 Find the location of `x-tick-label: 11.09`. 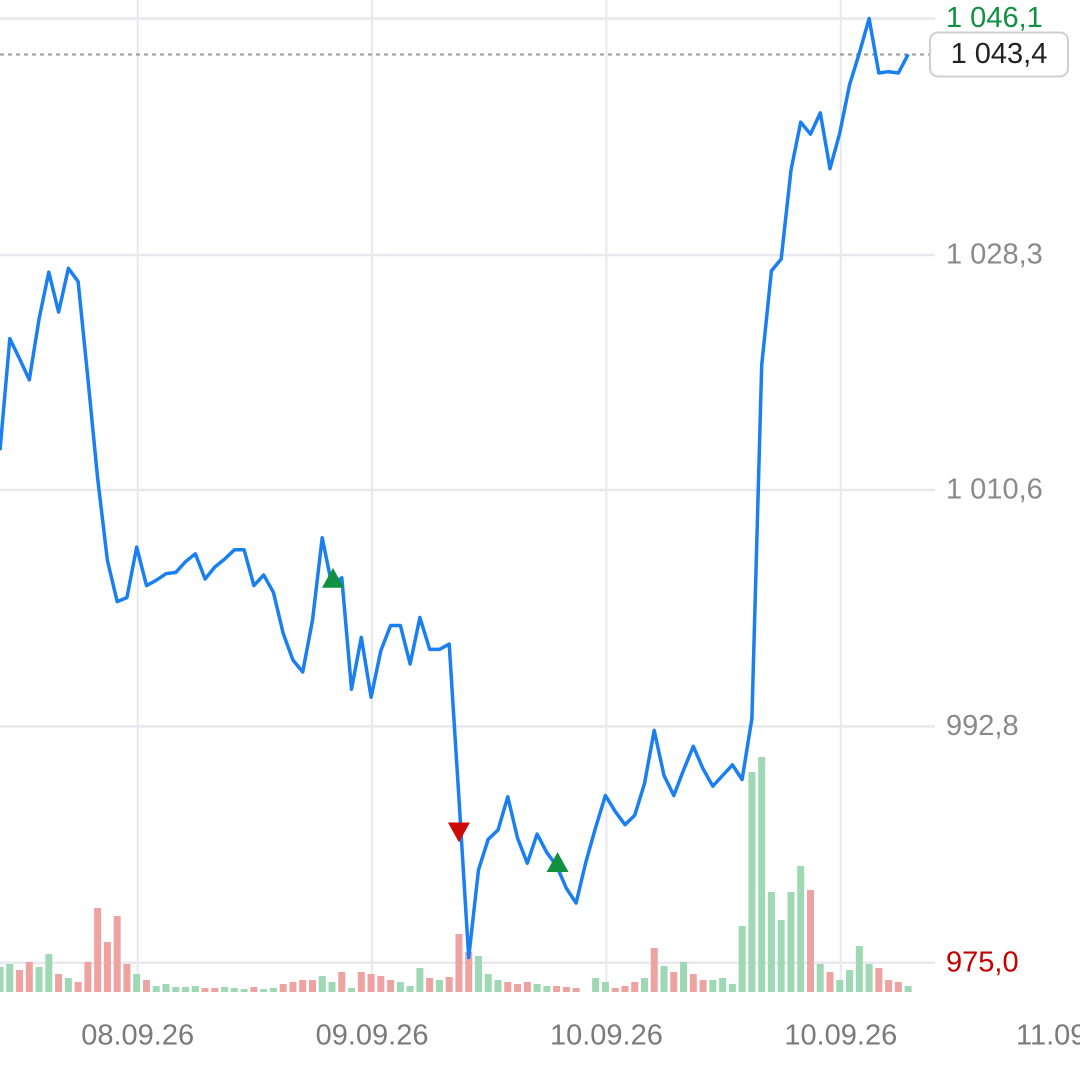

x-tick-label: 11.09 is located at coordinates (1048, 1036).